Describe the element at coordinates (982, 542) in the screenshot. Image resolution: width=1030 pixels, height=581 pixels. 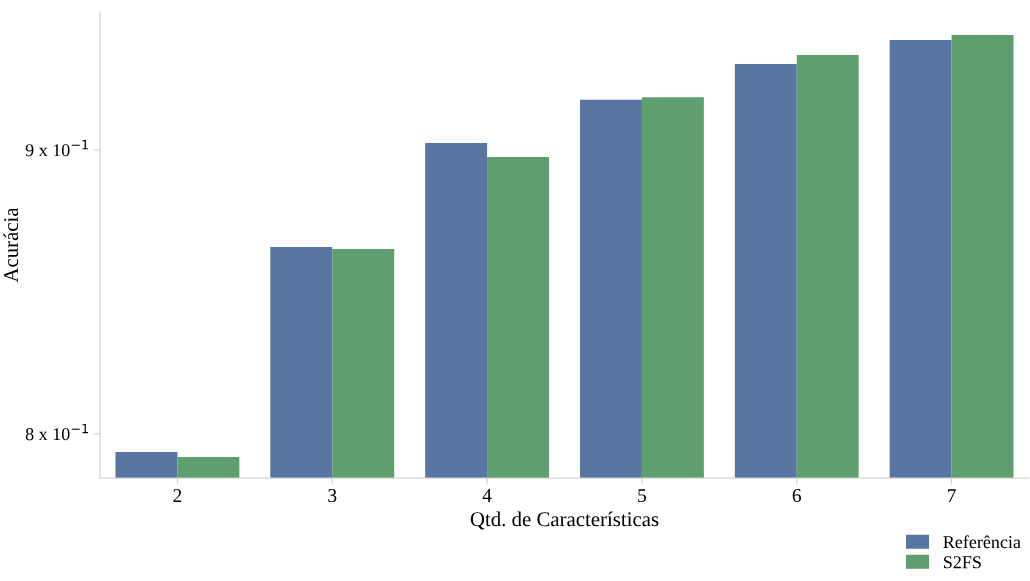
I see `legend-label: Referência` at that location.